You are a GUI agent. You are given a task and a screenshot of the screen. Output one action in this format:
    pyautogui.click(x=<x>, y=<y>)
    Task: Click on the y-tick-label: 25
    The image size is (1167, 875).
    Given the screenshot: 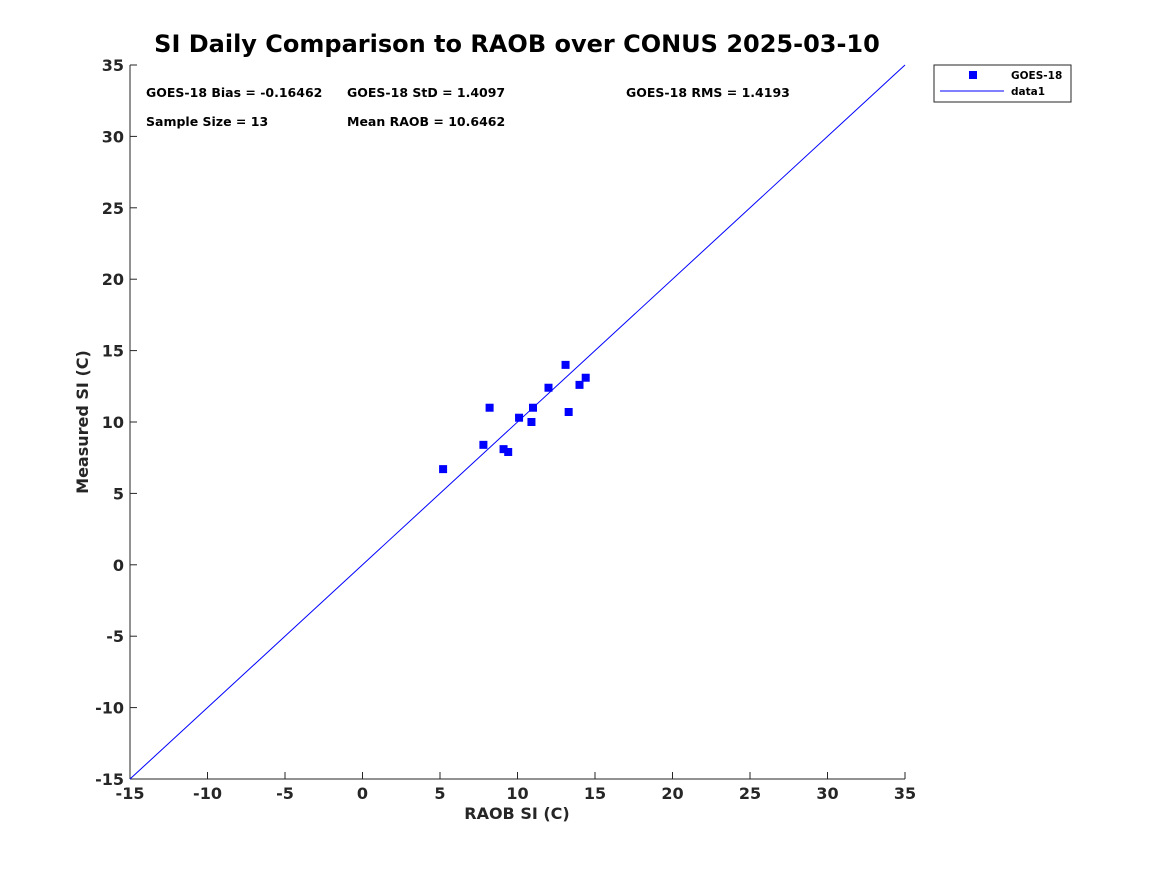 What is the action you would take?
    pyautogui.click(x=113, y=208)
    